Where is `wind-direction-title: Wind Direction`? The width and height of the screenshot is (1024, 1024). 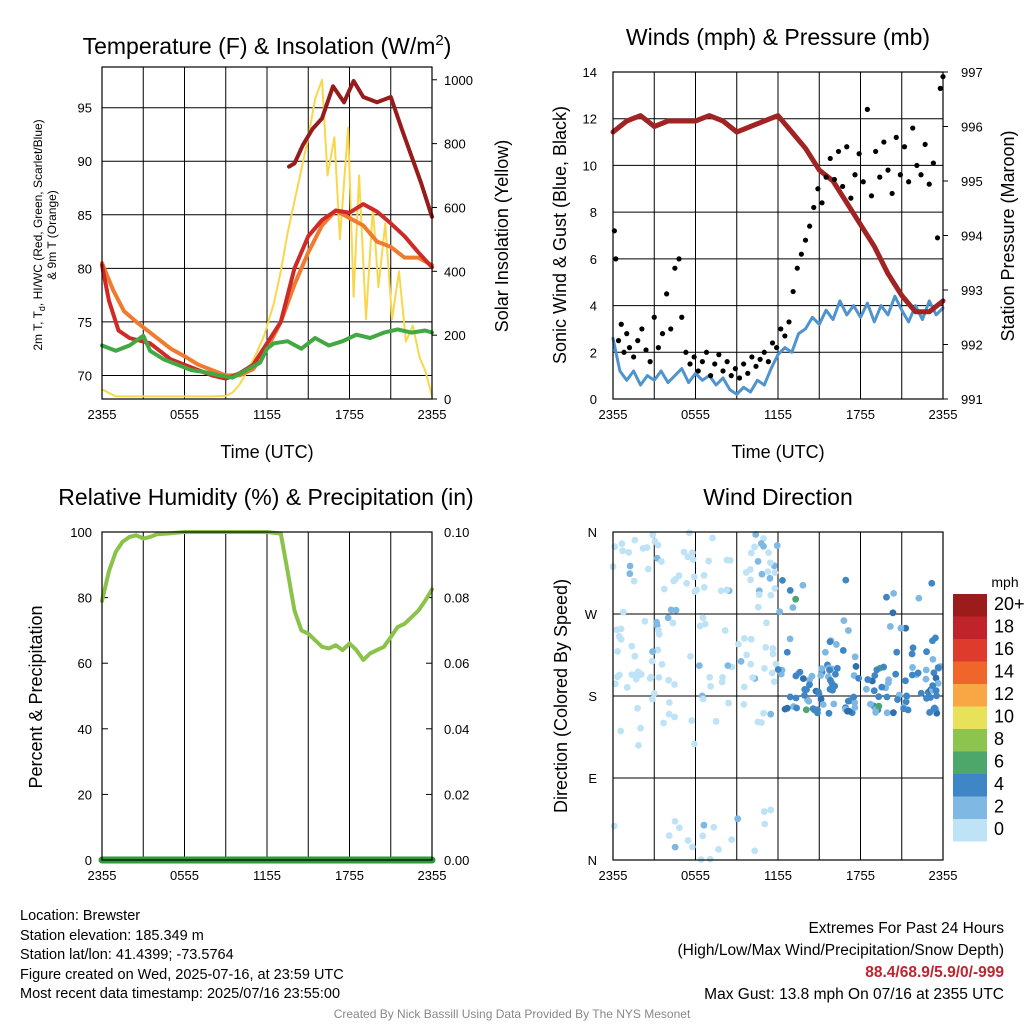 wind-direction-title: Wind Direction is located at coordinates (778, 497).